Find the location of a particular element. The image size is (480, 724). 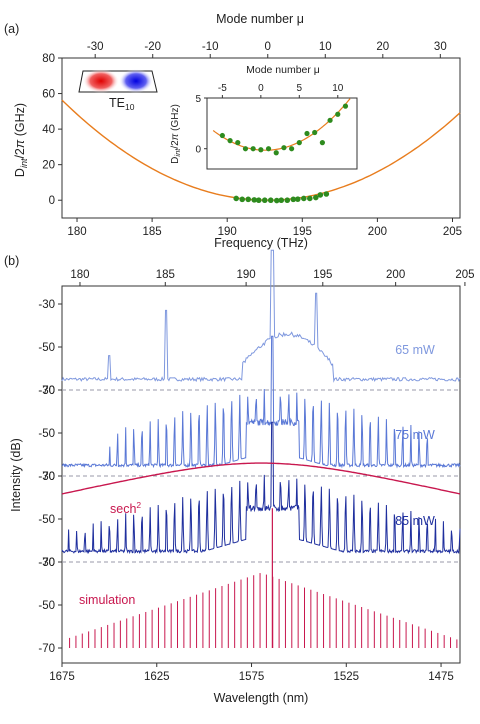

panel-a-y-tick-label: 60 is located at coordinates (48, 95).